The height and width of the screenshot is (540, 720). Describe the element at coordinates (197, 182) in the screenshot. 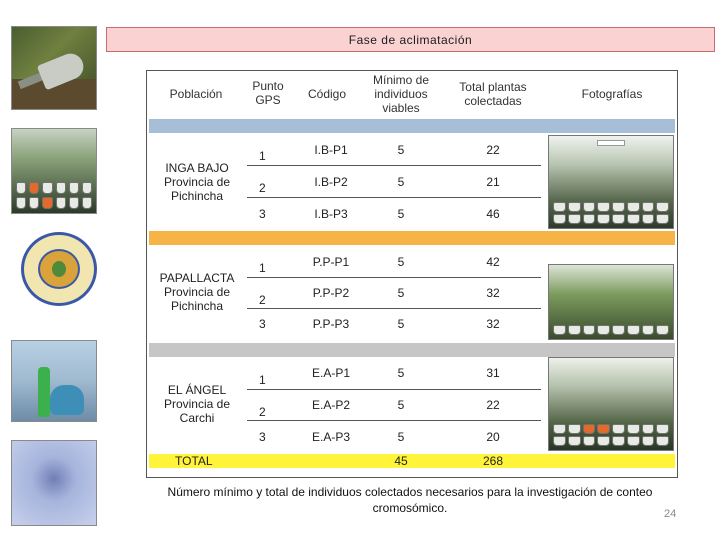

I see `population-label: INGA BAJO Provincia de Pichincha` at that location.